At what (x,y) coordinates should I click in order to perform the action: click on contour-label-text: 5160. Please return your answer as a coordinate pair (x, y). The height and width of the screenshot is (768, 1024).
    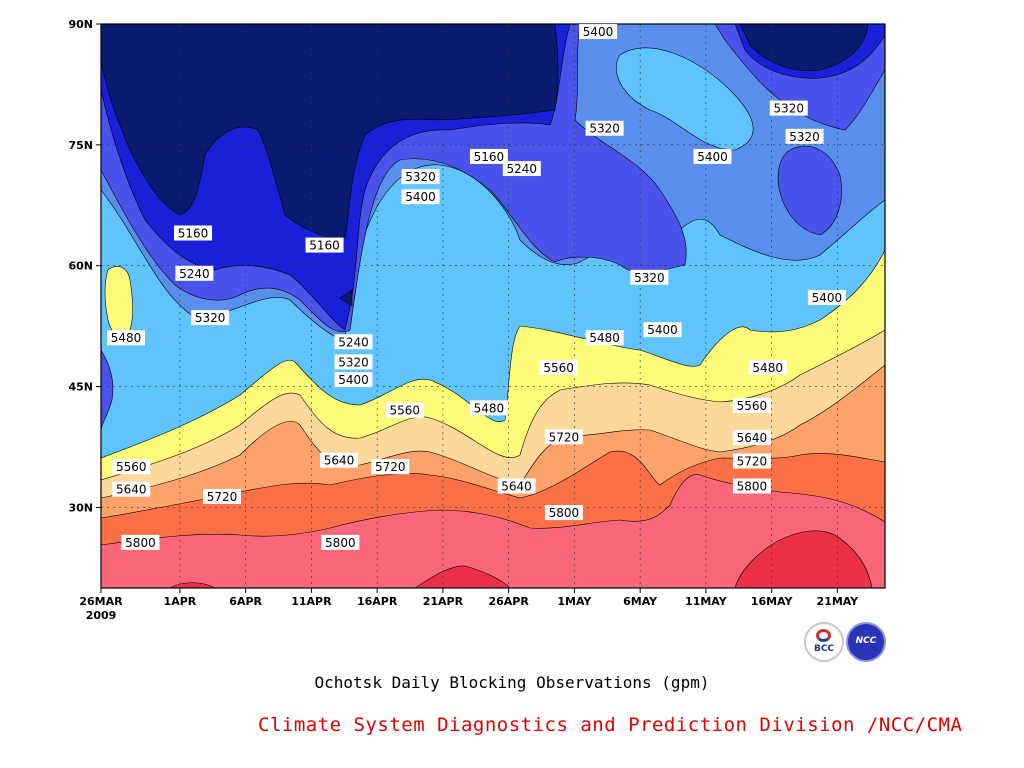
    Looking at the image, I should click on (324, 246).